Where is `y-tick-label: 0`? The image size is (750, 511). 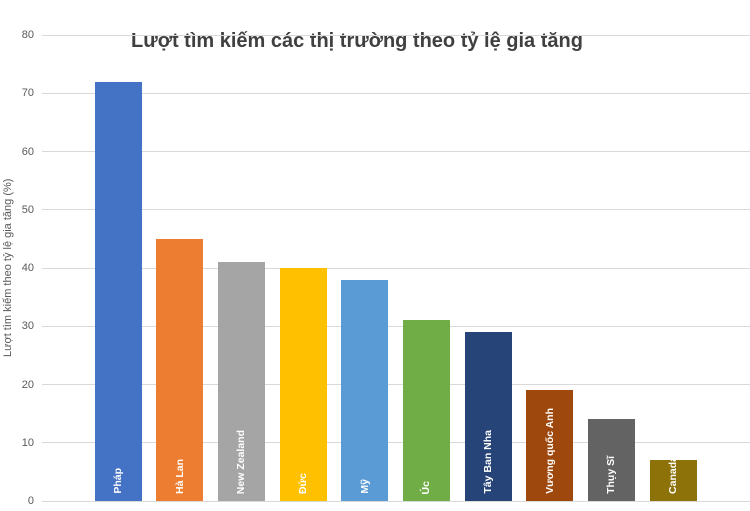
y-tick-label: 0 is located at coordinates (30, 501).